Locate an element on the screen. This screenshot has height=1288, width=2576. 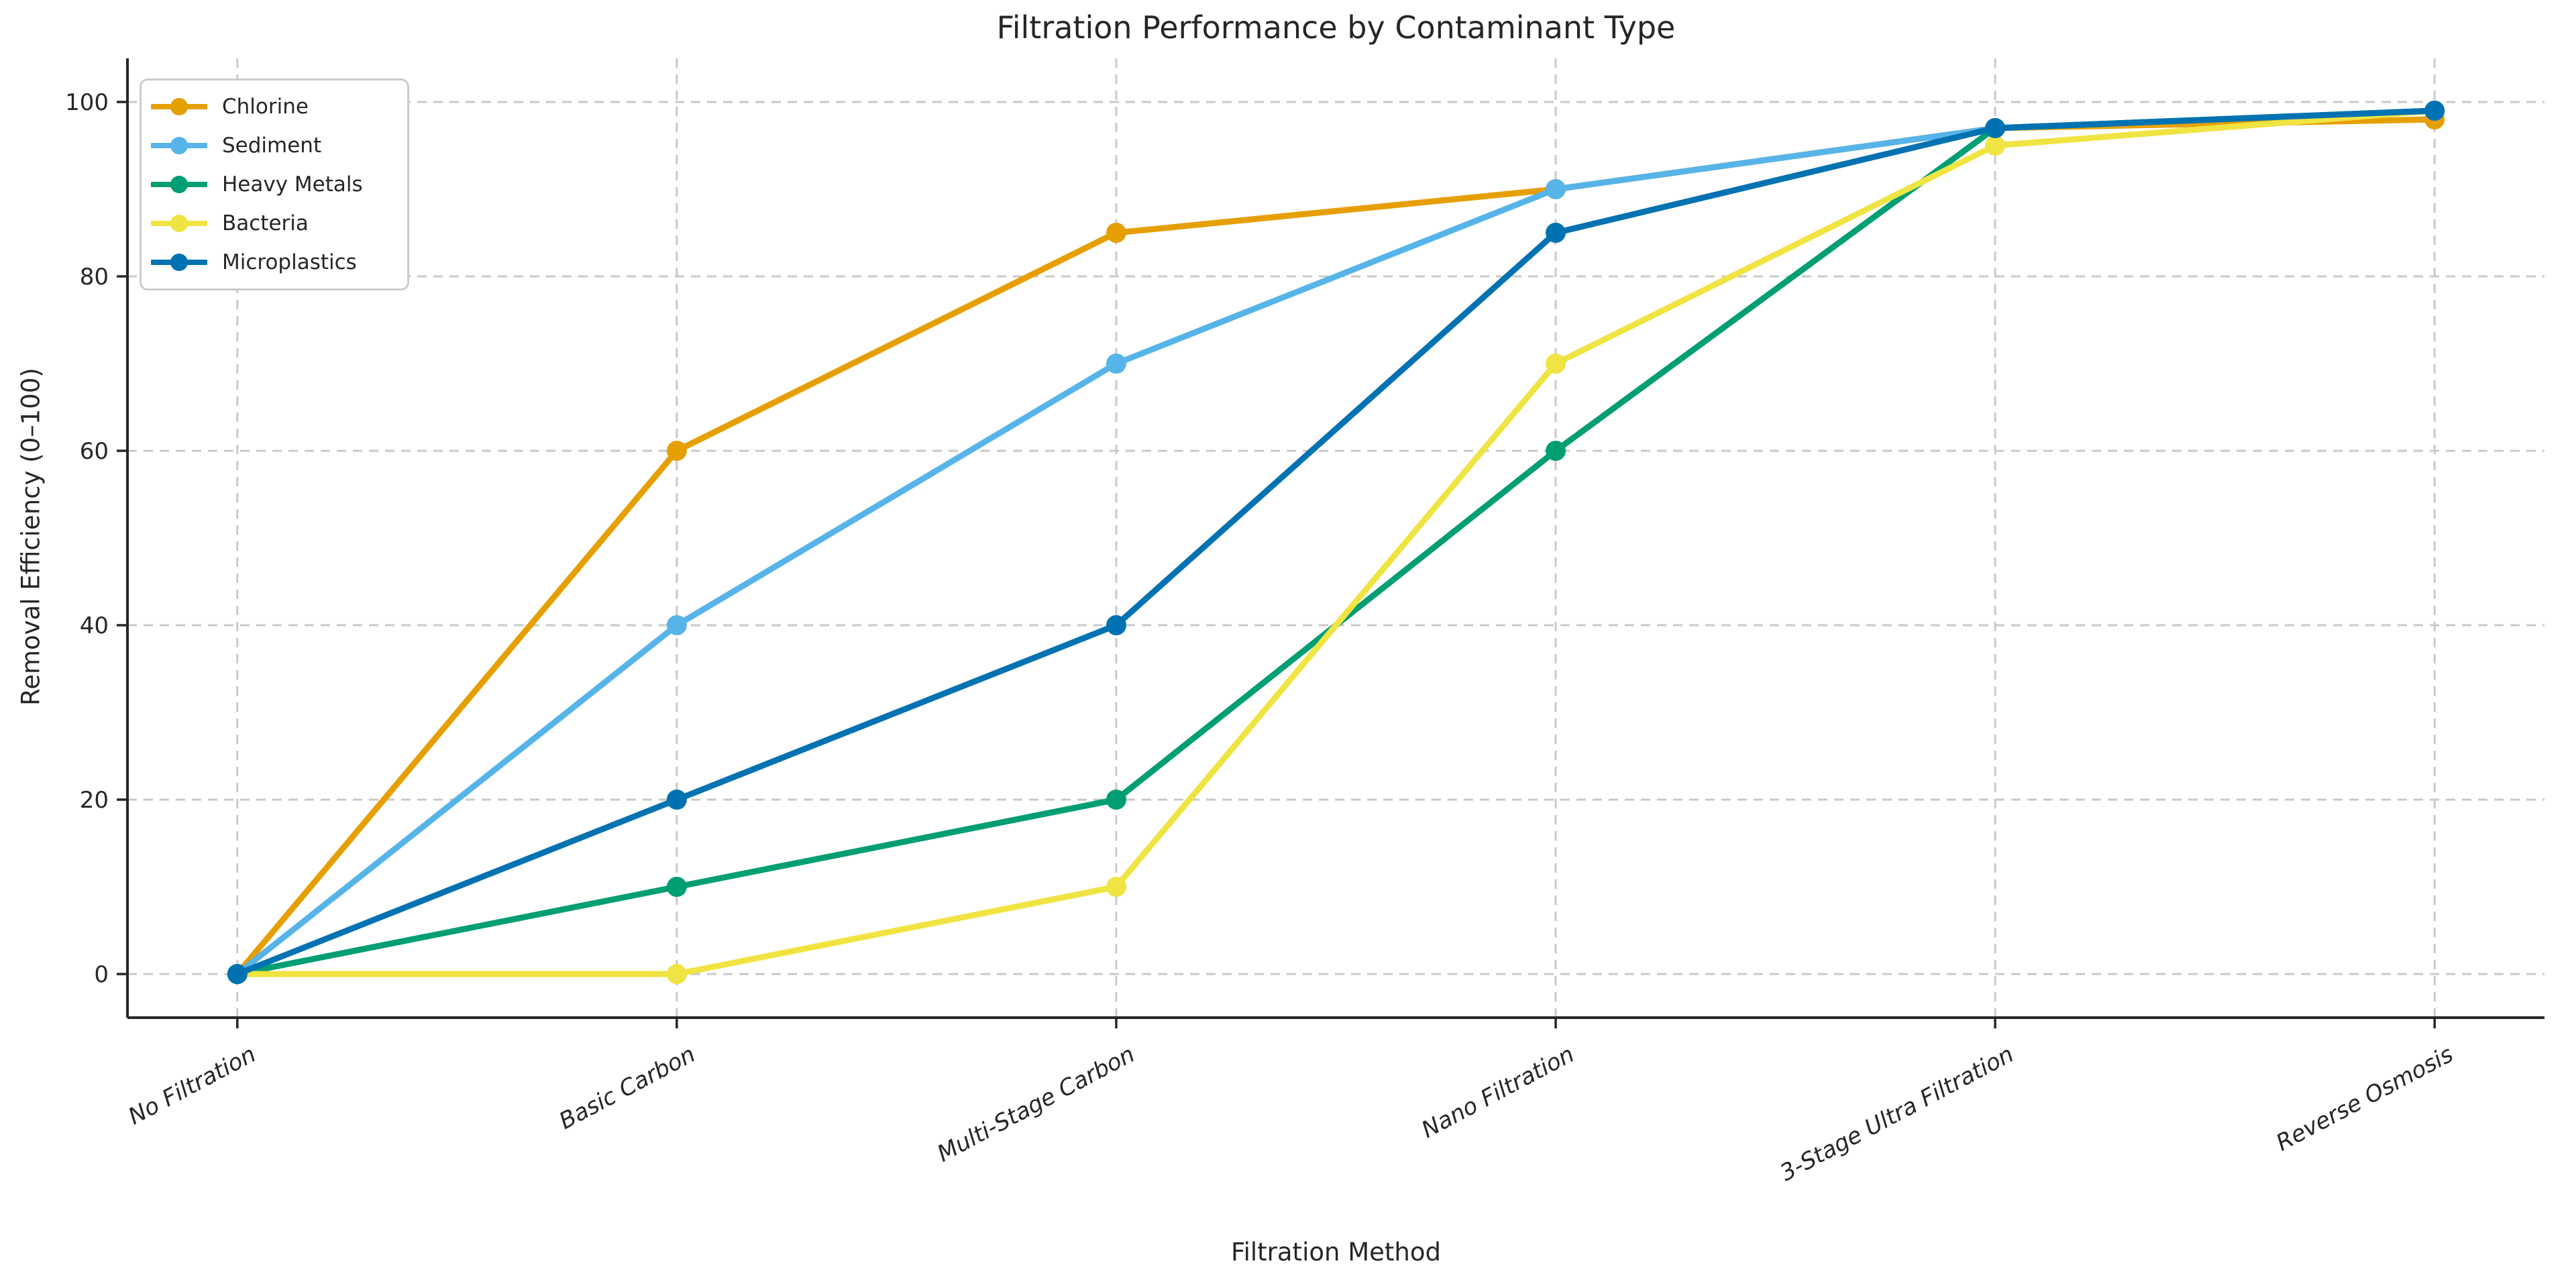
legend-marker-chlorine is located at coordinates (179, 106).